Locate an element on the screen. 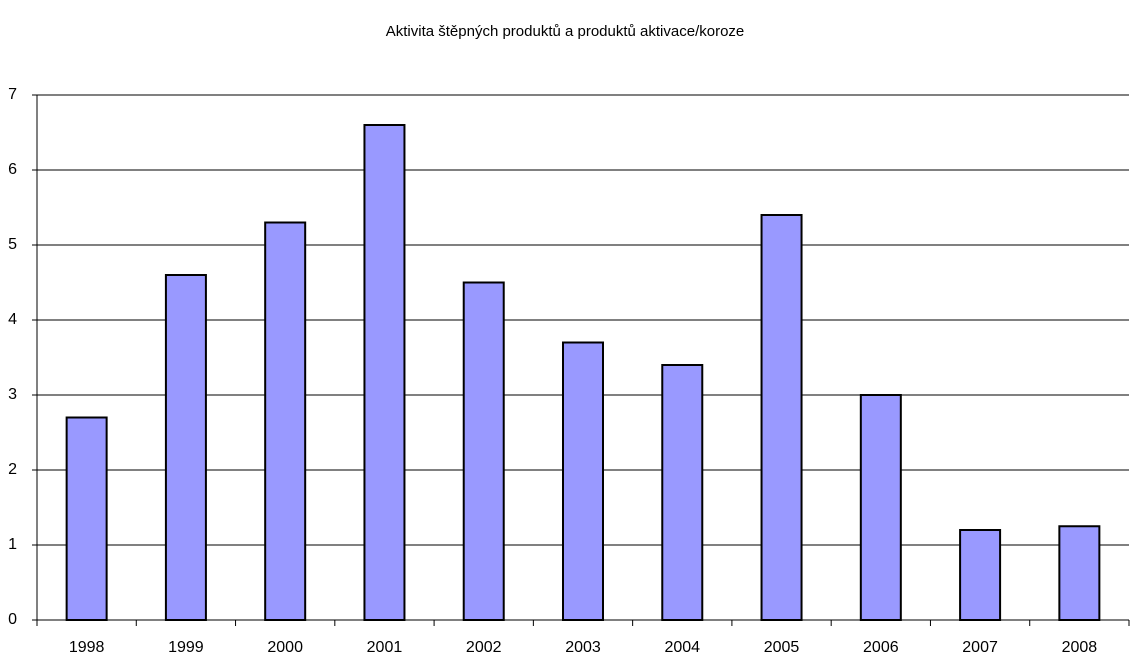  x-tick-label: 2006 is located at coordinates (881, 647).